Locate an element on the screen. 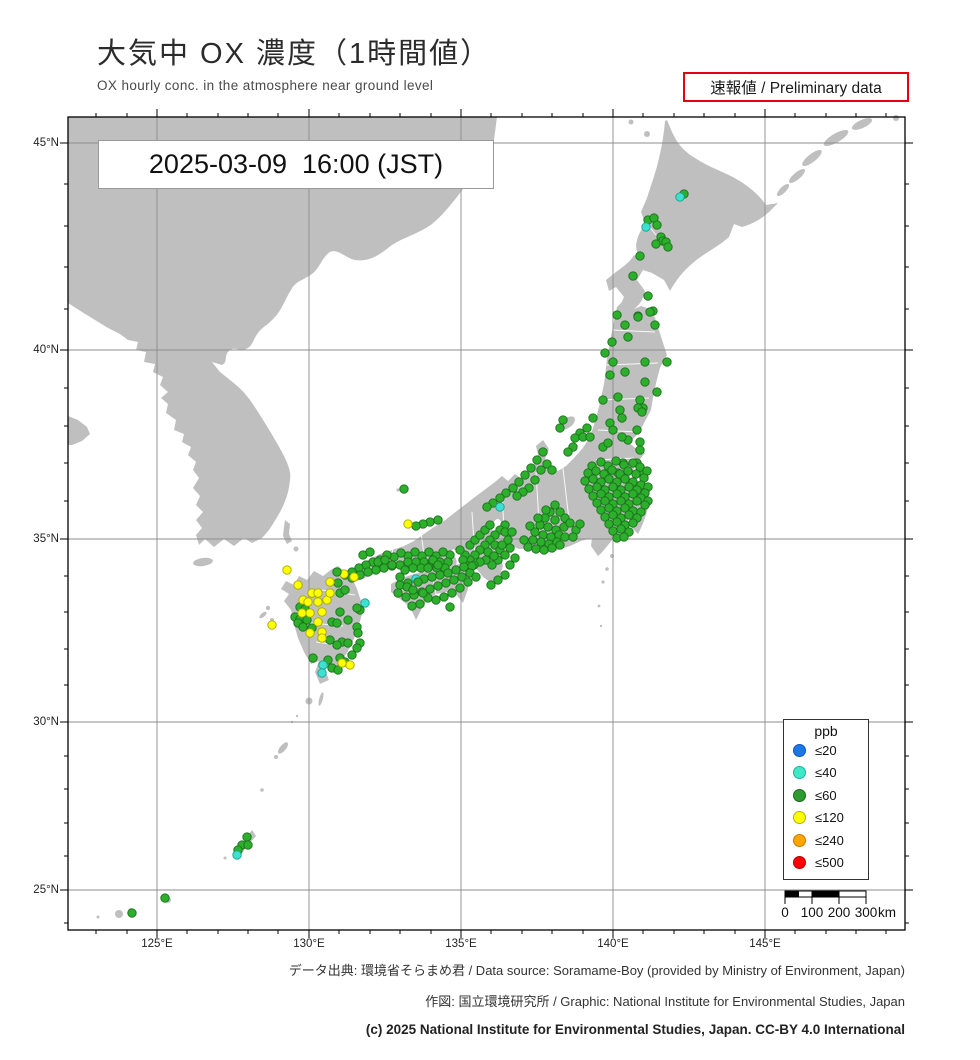  island-rishiri is located at coordinates (647, 134).